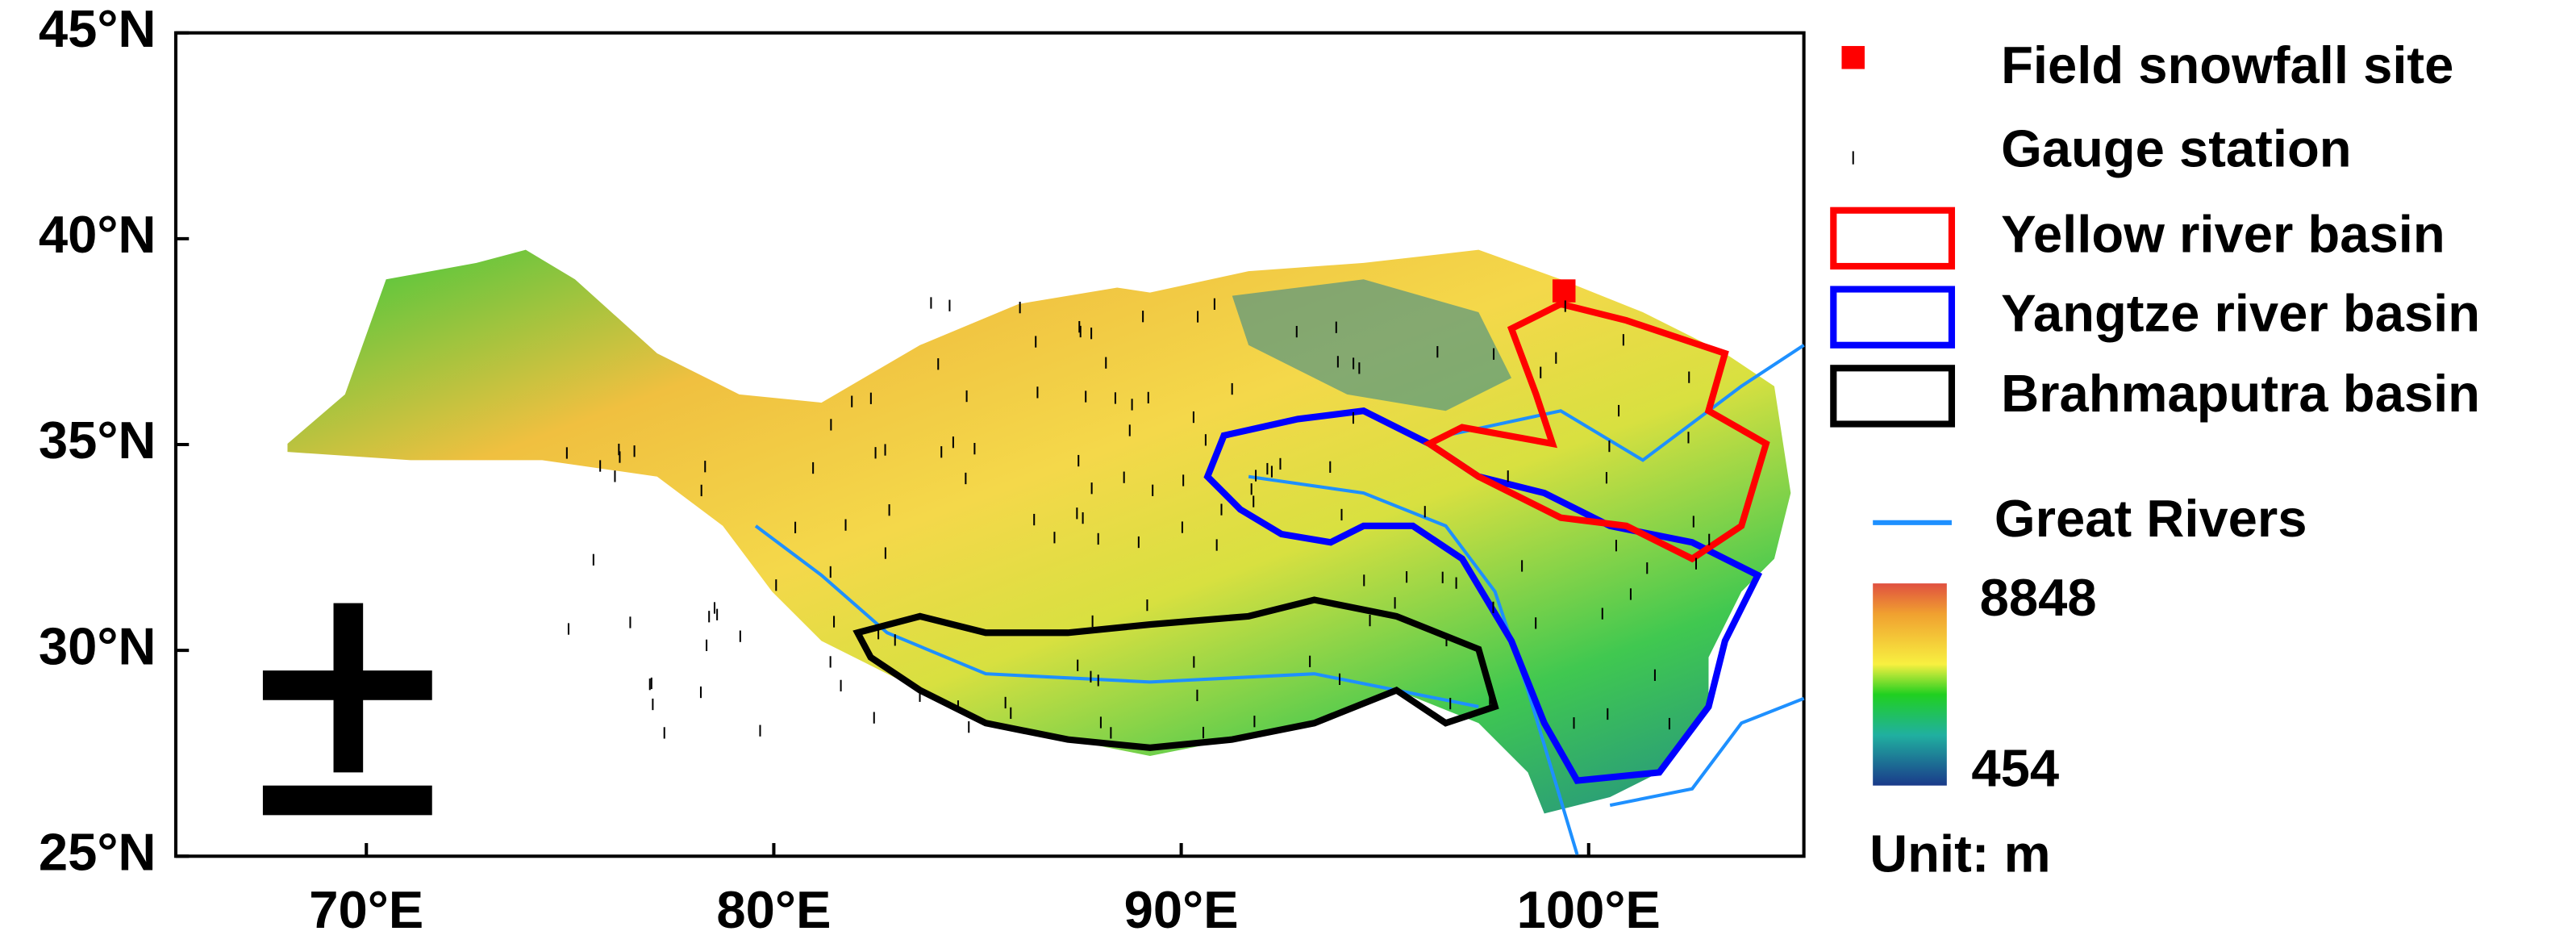  What do you see at coordinates (366, 910) in the screenshot?
I see `lon-tick-label: 70°E` at bounding box center [366, 910].